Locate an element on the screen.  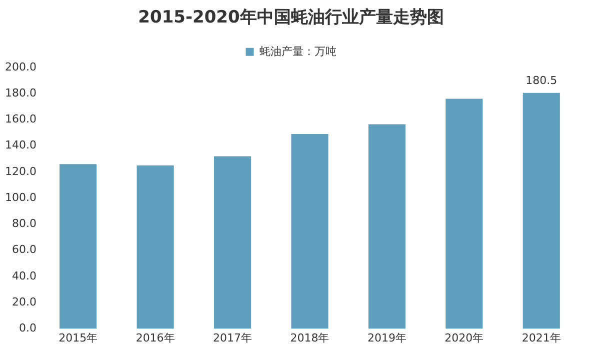
x-tick-label: 2016年 is located at coordinates (155, 337).